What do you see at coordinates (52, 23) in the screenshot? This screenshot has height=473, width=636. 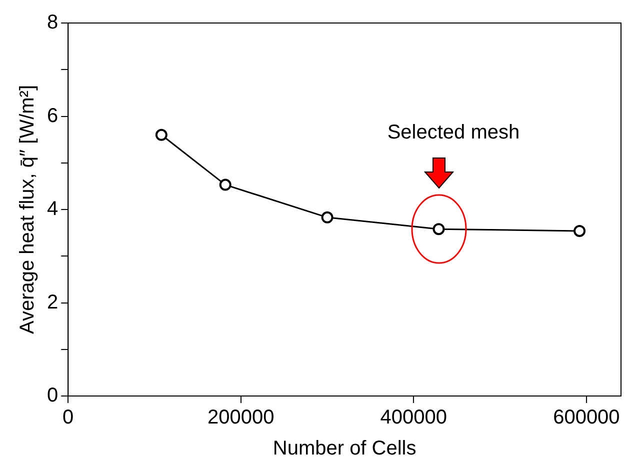 I see `y-tick-label: 8` at bounding box center [52, 23].